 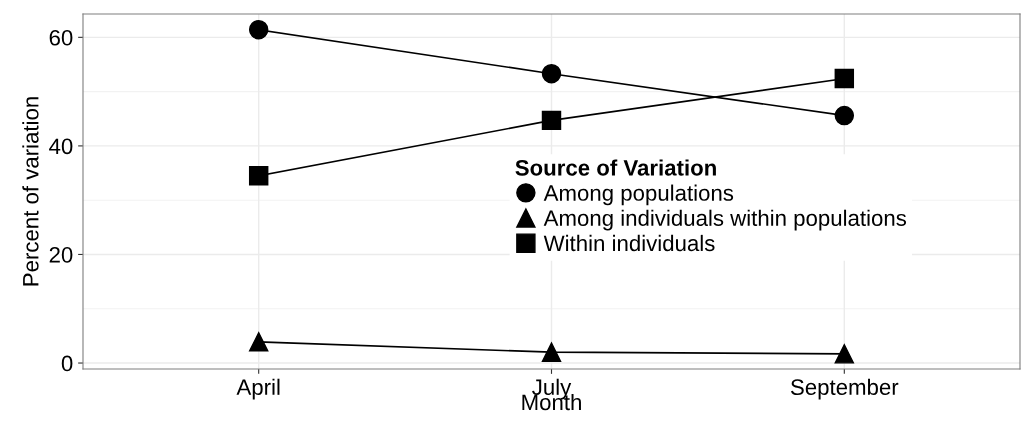 I want to click on legend-label: Within individuals, so click(x=629, y=243).